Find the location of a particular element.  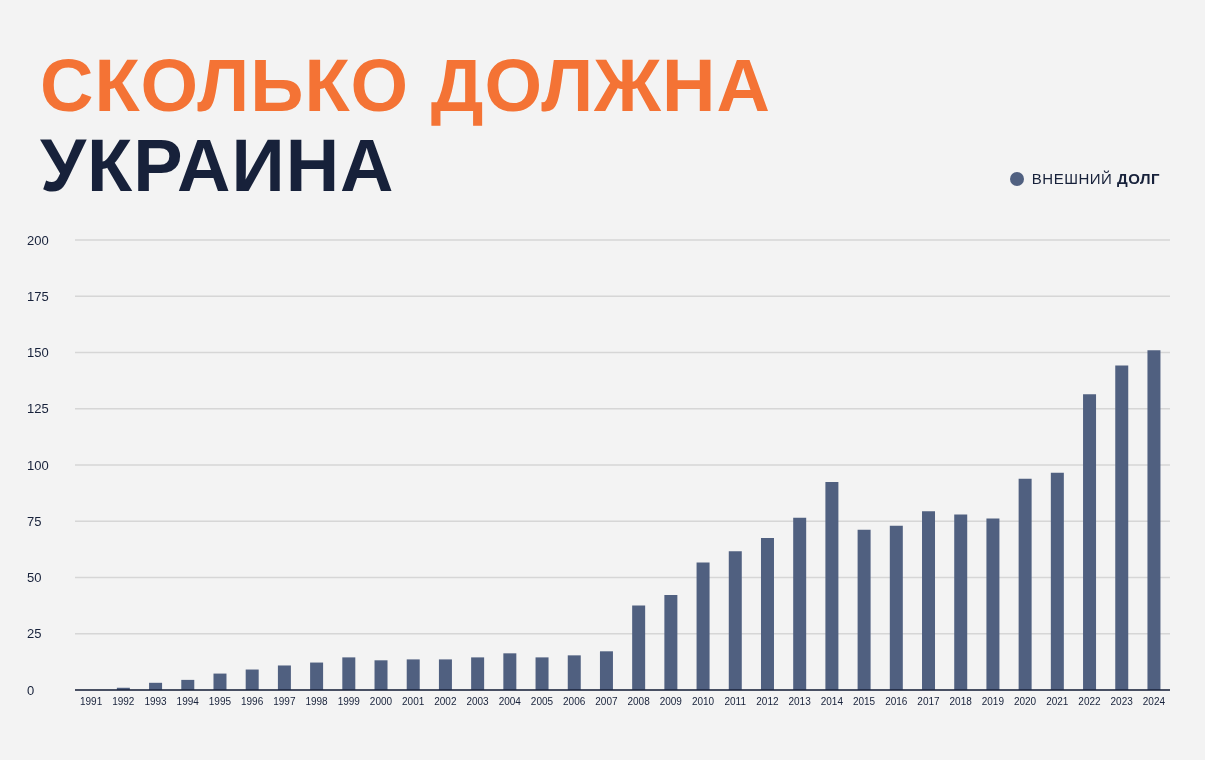

x-tick-label: 2006 is located at coordinates (574, 702).